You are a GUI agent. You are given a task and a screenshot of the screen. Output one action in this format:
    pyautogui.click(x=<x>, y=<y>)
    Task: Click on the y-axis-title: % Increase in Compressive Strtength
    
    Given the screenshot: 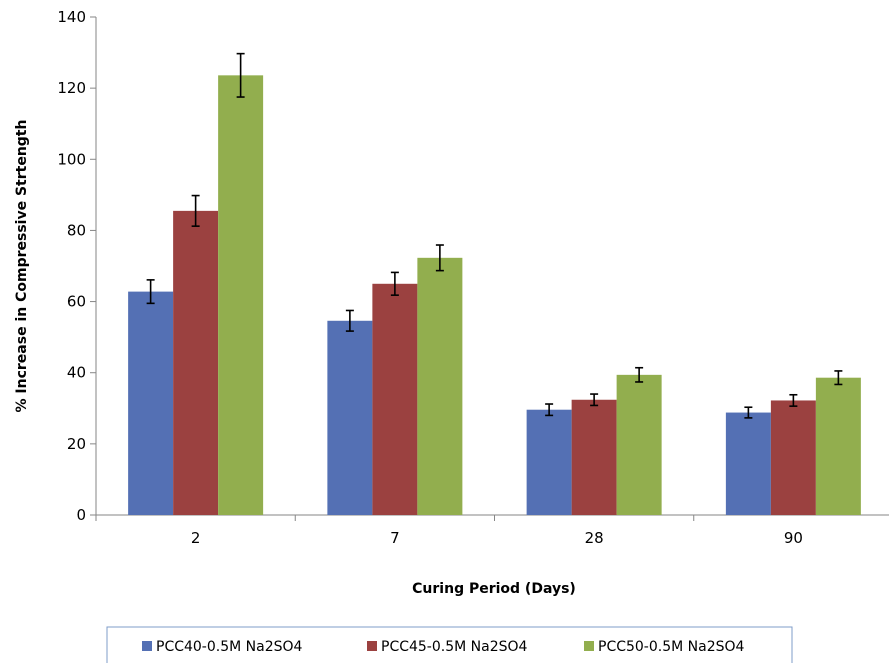 What is the action you would take?
    pyautogui.click(x=22, y=266)
    